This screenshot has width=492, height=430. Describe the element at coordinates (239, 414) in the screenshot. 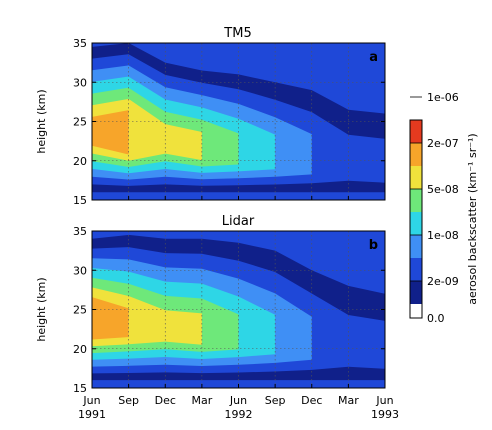

I see `x-tick-label: 1992` at that location.